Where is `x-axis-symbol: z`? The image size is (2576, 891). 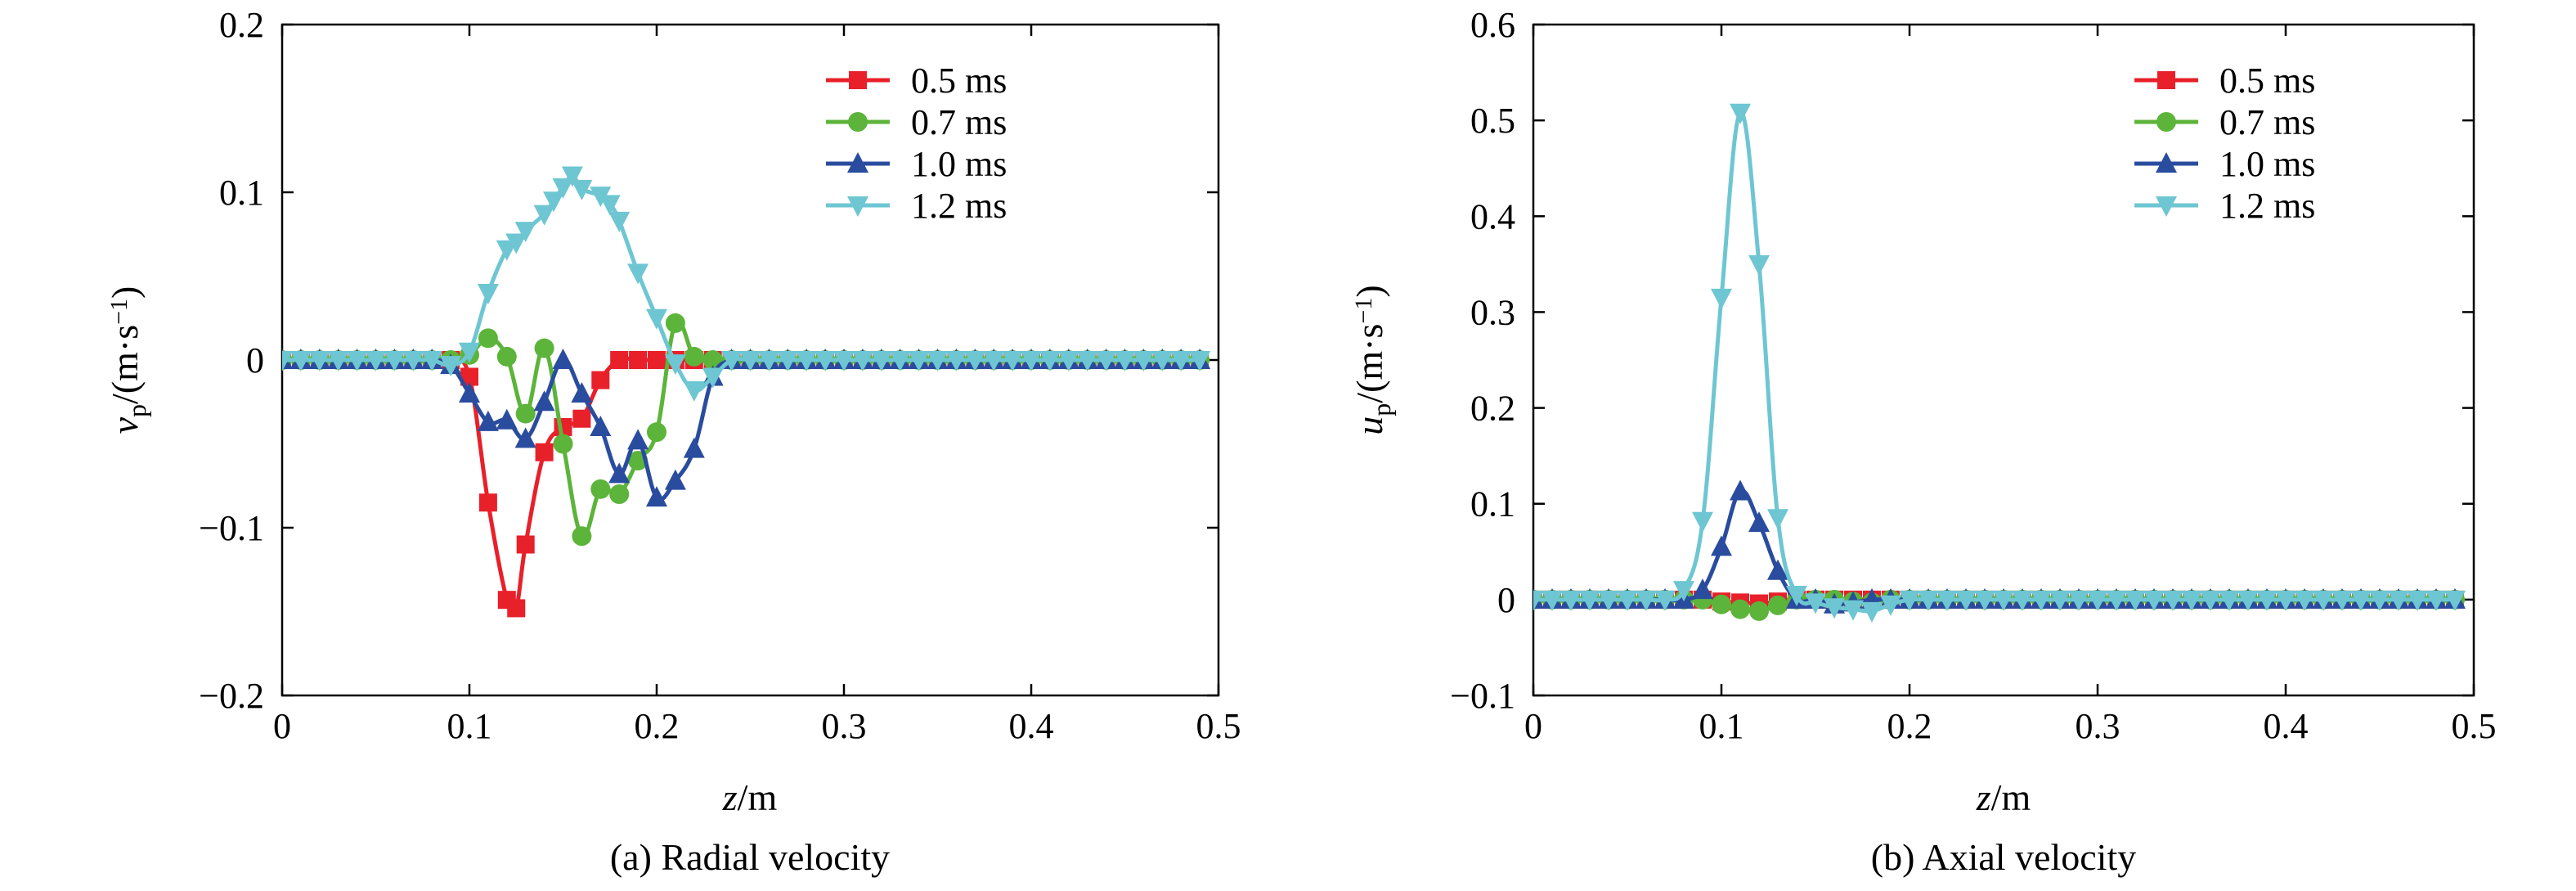 x-axis-symbol: z is located at coordinates (730, 797).